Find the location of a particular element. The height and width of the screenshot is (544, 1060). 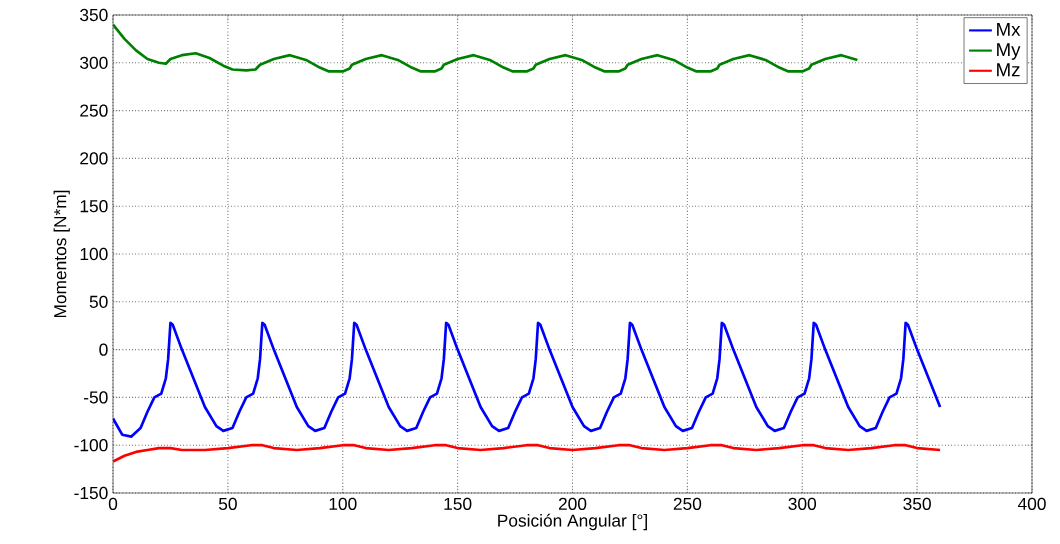

y-tick-label: 300 is located at coordinates (94, 62).